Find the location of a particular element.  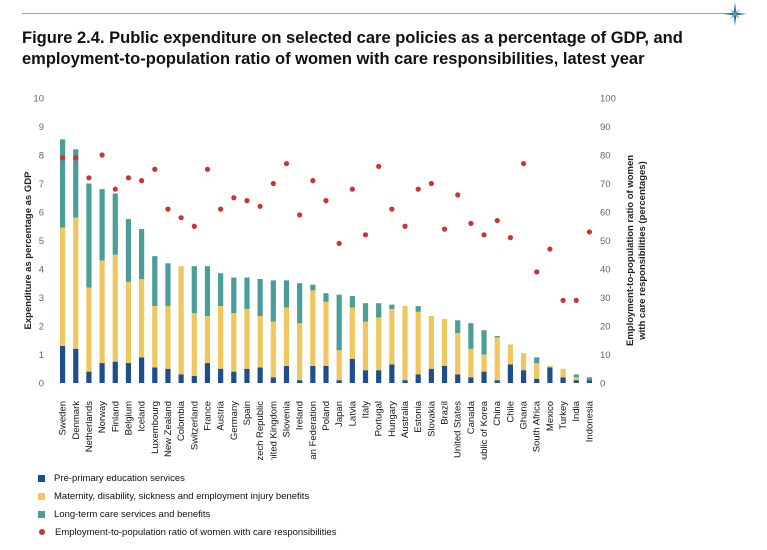

y2-tick-label: 30 is located at coordinates (605, 298).